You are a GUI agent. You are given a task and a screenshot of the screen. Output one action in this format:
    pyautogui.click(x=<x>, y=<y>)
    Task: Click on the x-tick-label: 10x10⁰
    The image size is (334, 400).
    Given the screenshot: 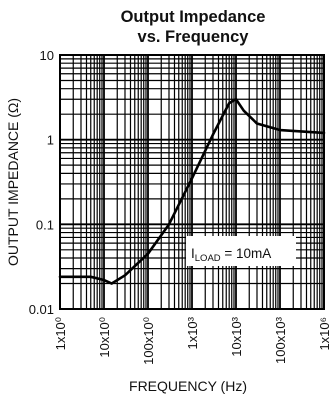 What is the action you would take?
    pyautogui.click(x=104, y=337)
    